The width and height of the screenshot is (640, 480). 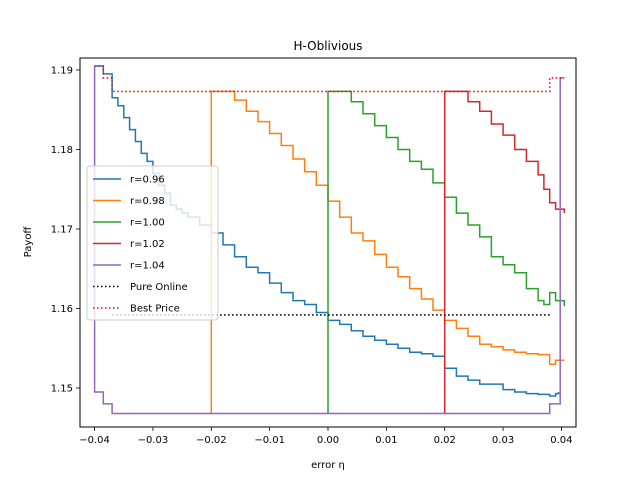 I want to click on y-axis: 1.15 1.16 1.17 1.18 1.19, so click(x=65, y=230).